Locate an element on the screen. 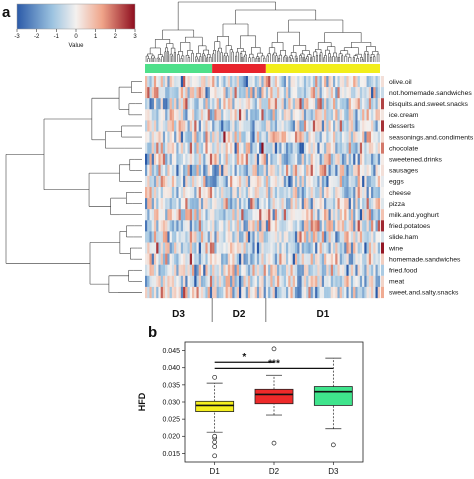 Image resolution: width=474 pixels, height=479 pixels. box-d2 is located at coordinates (274, 396).